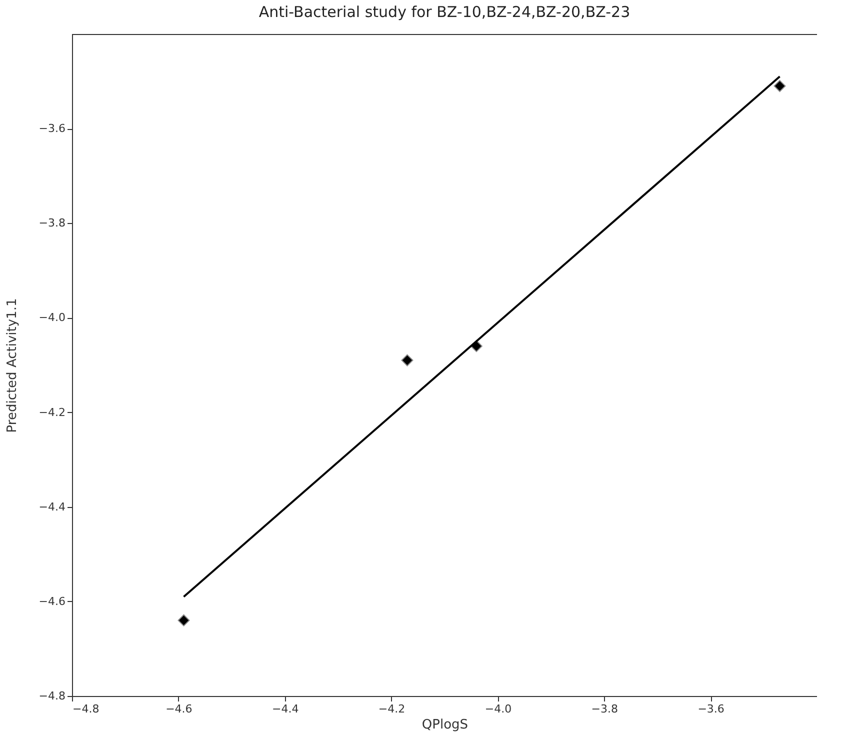 The width and height of the screenshot is (851, 755). Describe the element at coordinates (179, 709) in the screenshot. I see `x-tick-label: −4.6` at that location.